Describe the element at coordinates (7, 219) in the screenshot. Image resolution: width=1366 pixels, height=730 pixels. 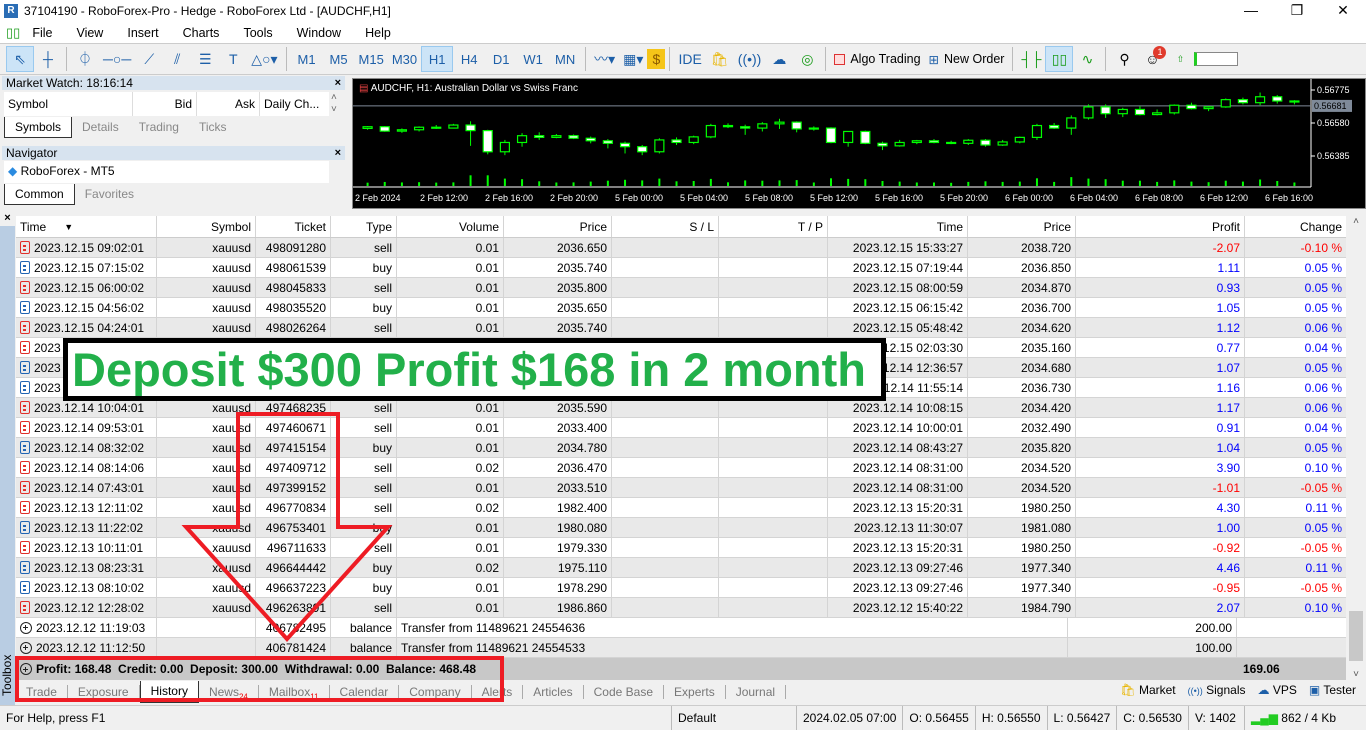
I see `toolbox-close-icon: ×` at that location.